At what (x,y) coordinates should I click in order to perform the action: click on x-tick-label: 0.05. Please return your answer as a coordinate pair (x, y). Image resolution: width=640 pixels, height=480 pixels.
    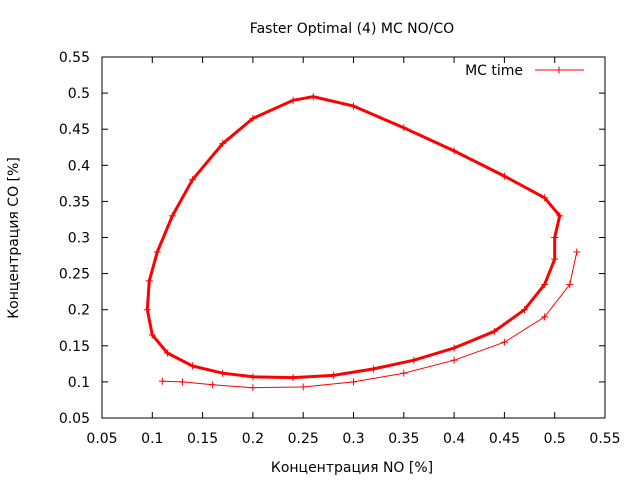
    Looking at the image, I should click on (101, 439).